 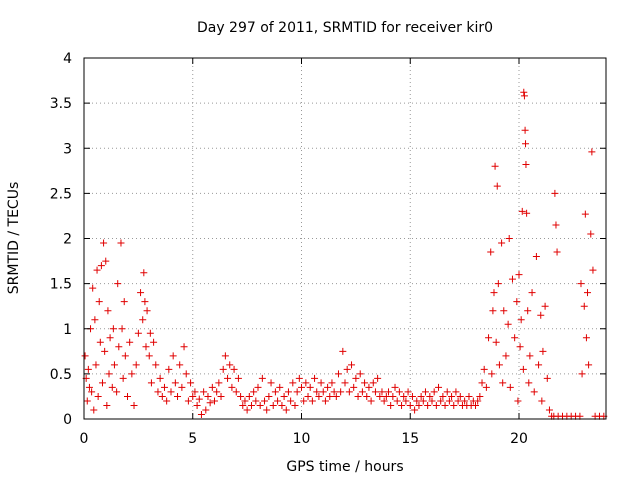 I want to click on x-tick-label: 5, so click(x=192, y=439).